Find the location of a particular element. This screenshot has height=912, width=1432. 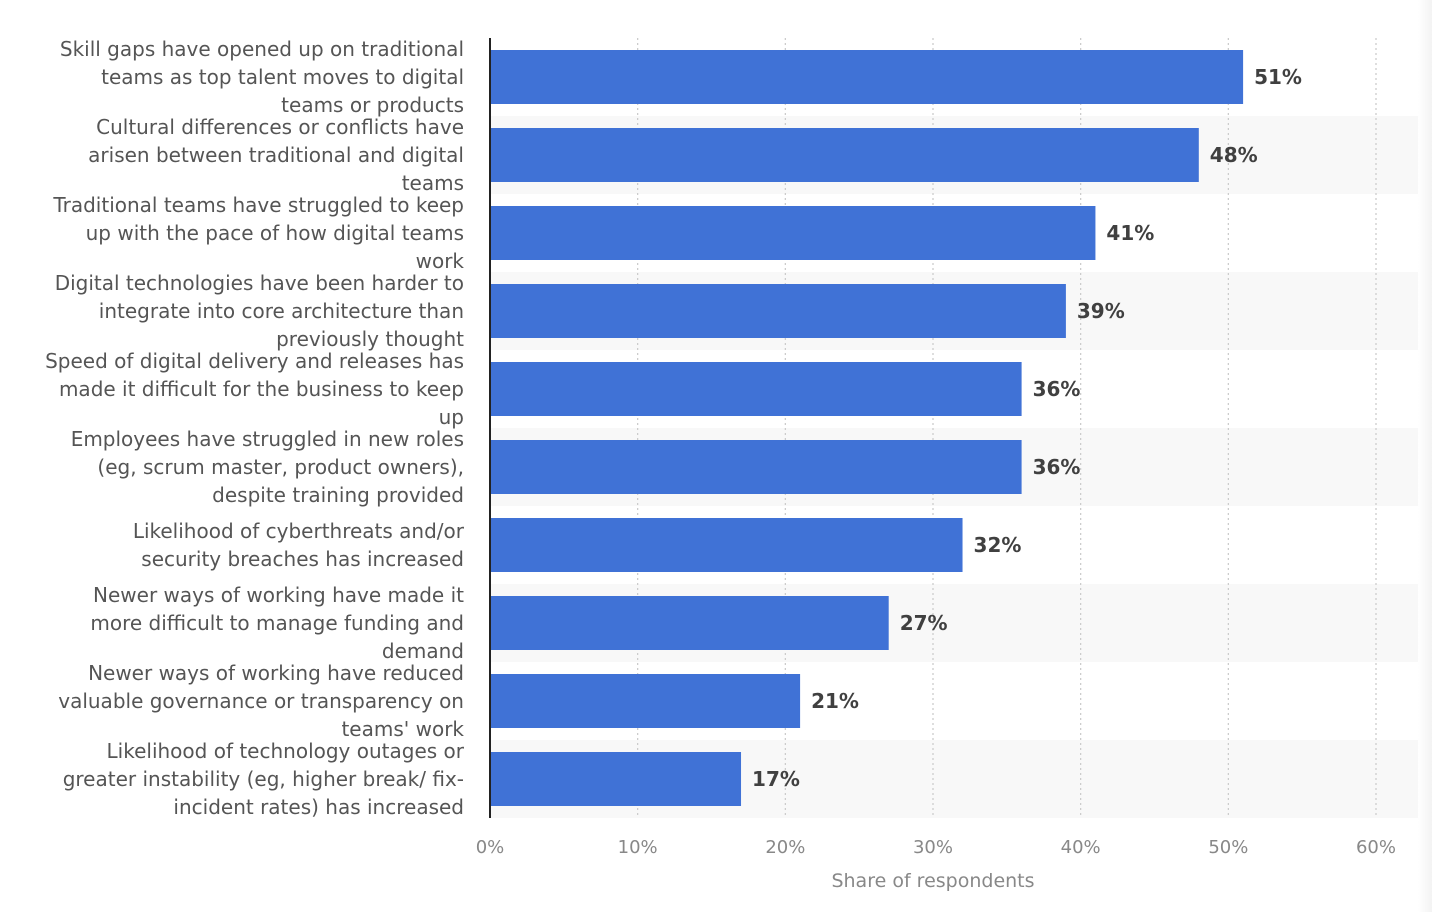

category-label-line: teams is located at coordinates (433, 183).